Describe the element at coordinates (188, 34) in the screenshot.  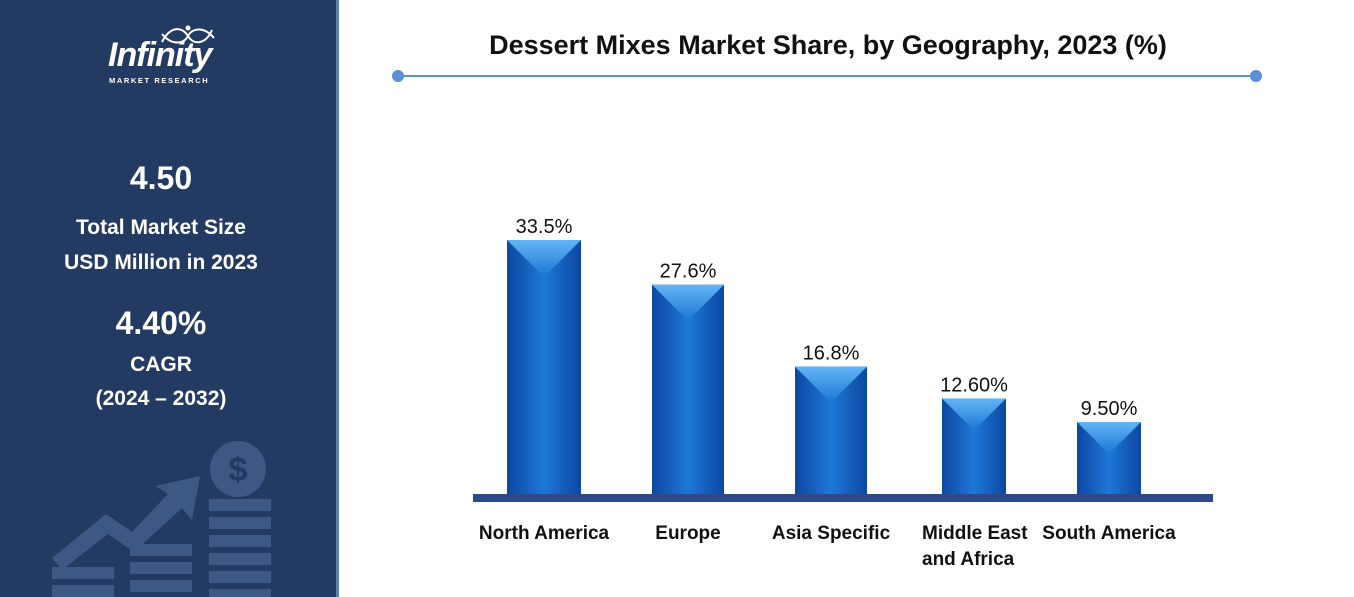
I see `logo-swirl-icon` at that location.